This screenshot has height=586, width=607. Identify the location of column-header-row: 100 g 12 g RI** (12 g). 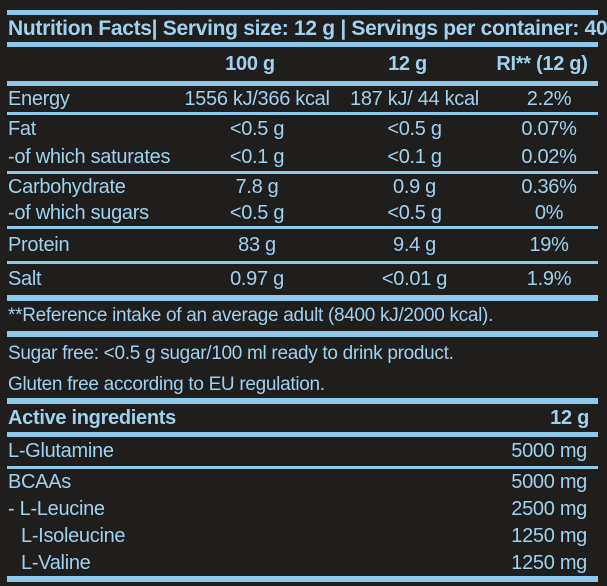
(303, 64).